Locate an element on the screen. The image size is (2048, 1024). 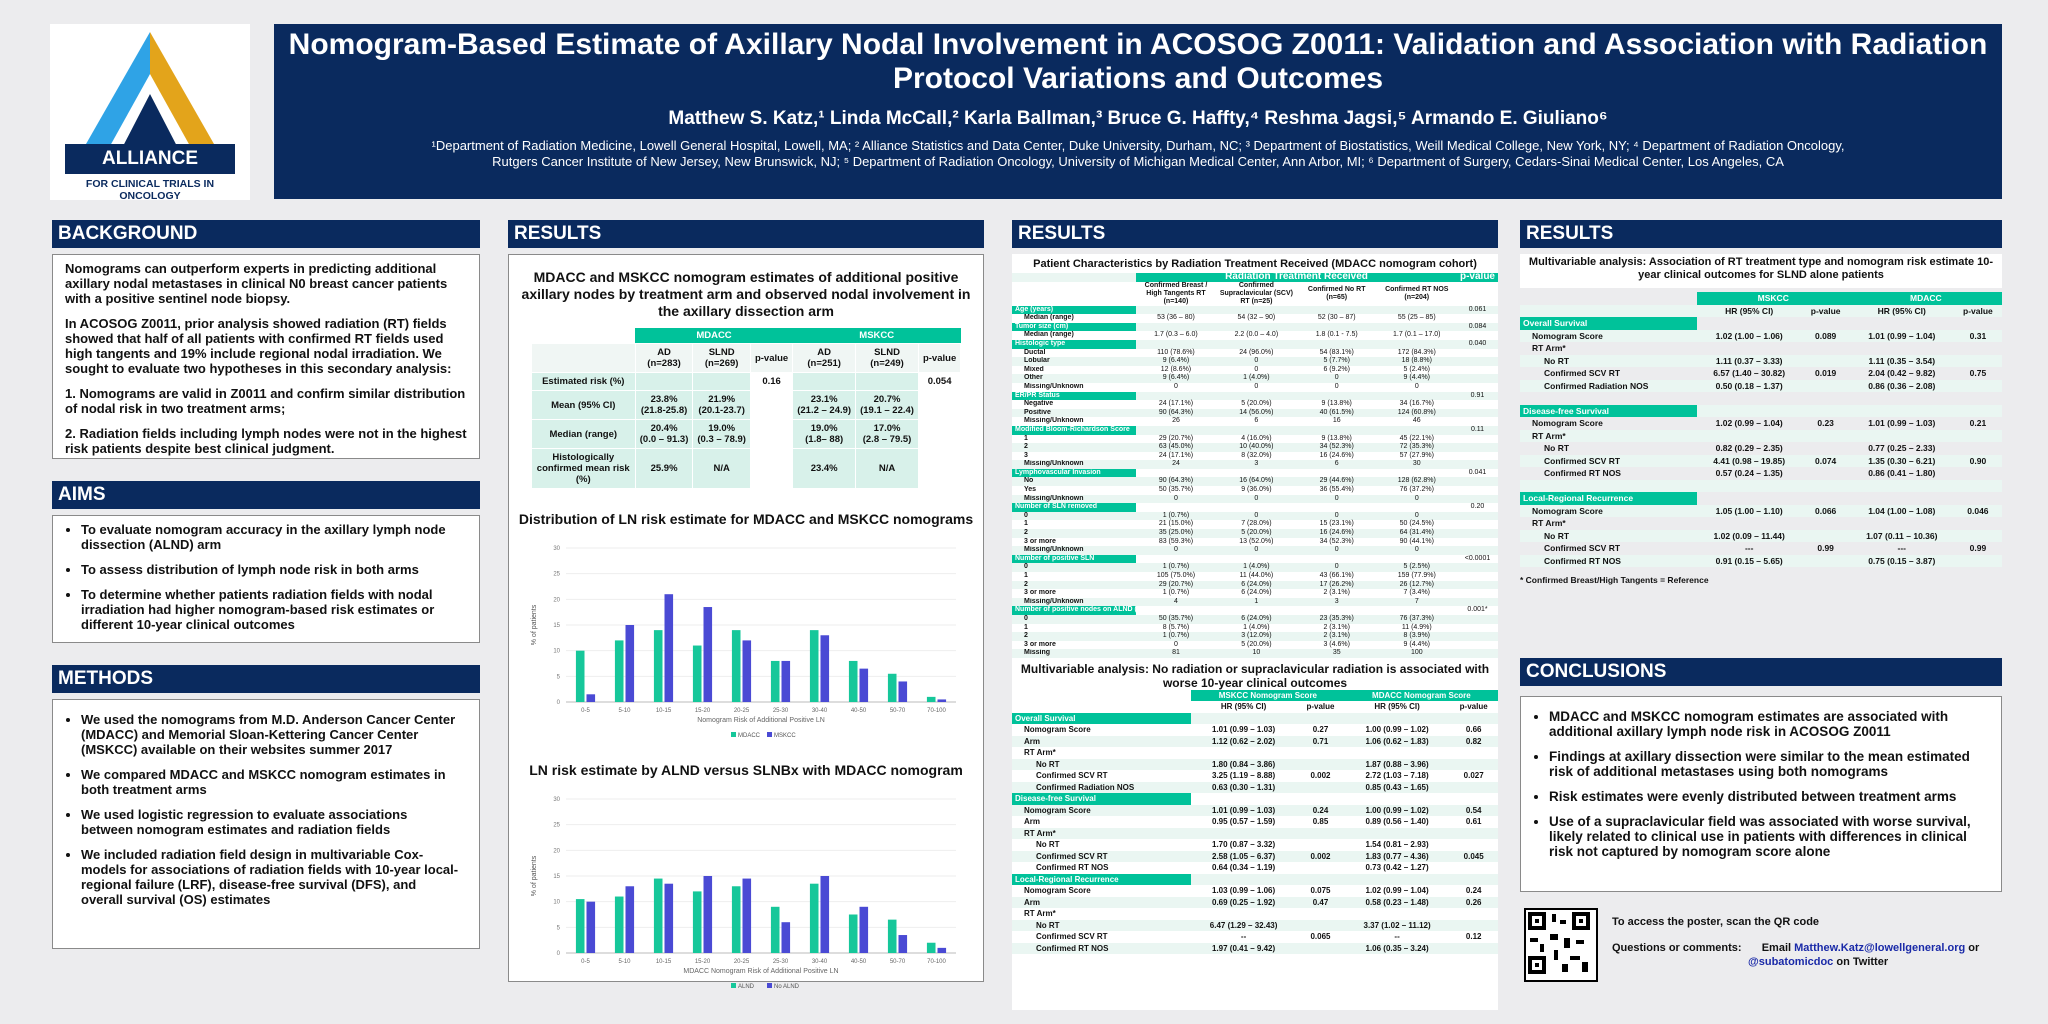
table-row: 1 8 (5.7%) 1 (4.0%) 2 (3.1%) 11 (4.9%) is located at coordinates (1255, 628).